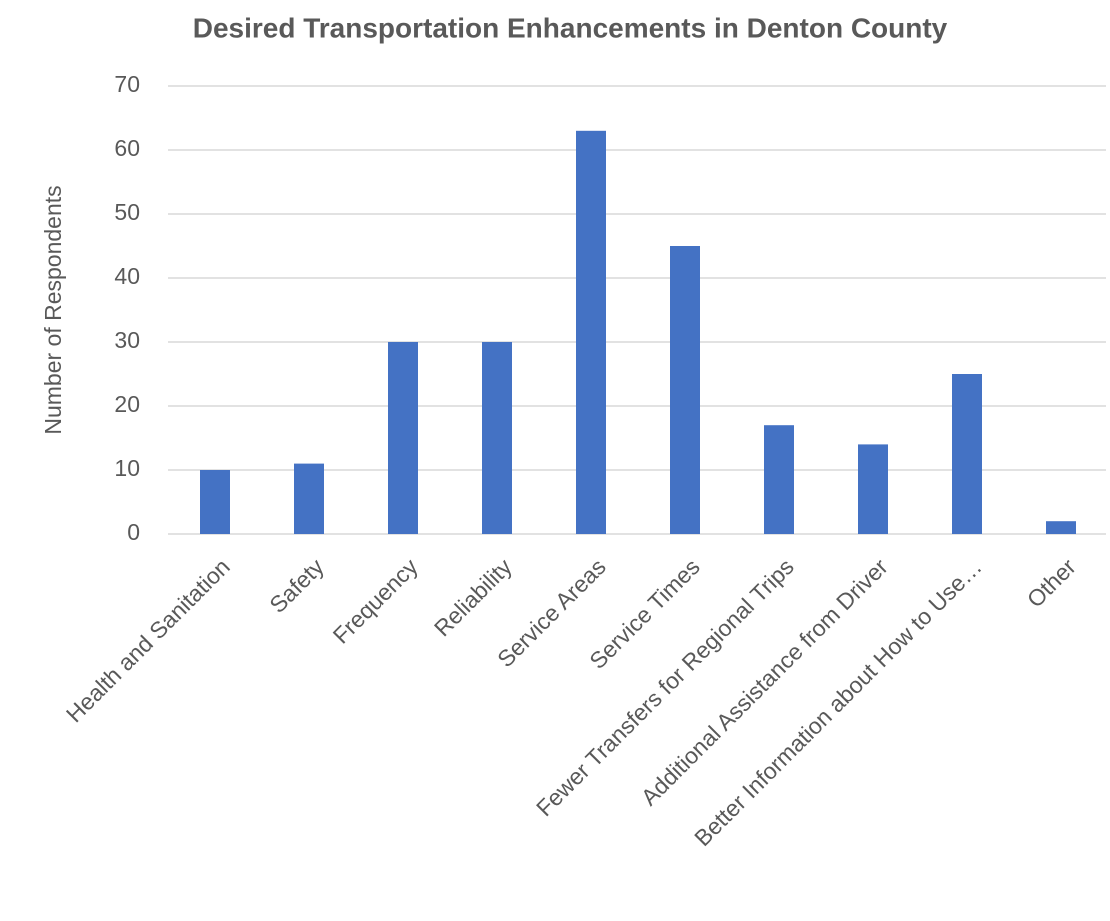  What do you see at coordinates (127, 84) in the screenshot?
I see `y-tick-label: 70` at bounding box center [127, 84].